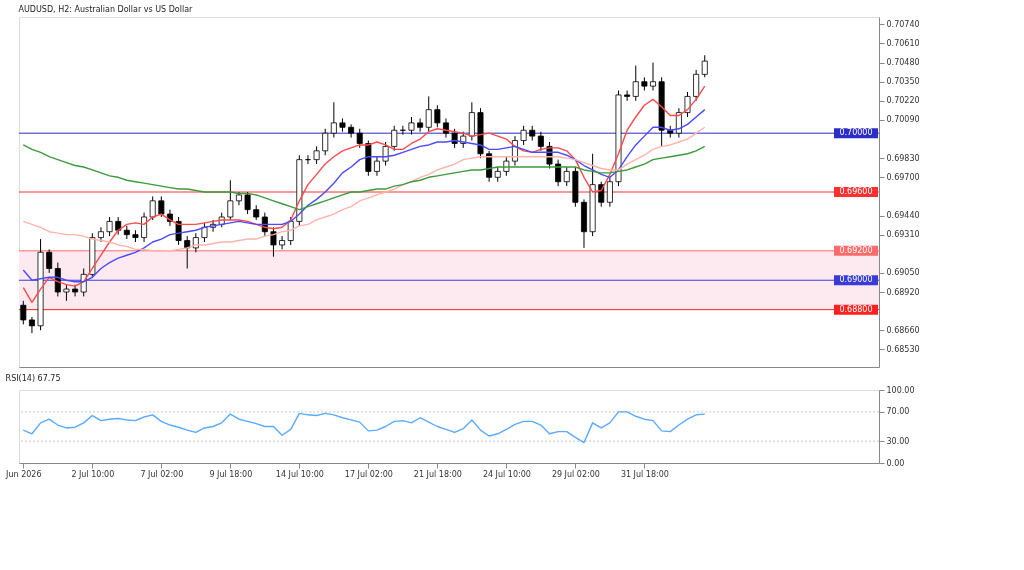 The height and width of the screenshot is (570, 1024). Describe the element at coordinates (93, 474) in the screenshot. I see `x-tick-label: 2 Jul 10:00` at that location.